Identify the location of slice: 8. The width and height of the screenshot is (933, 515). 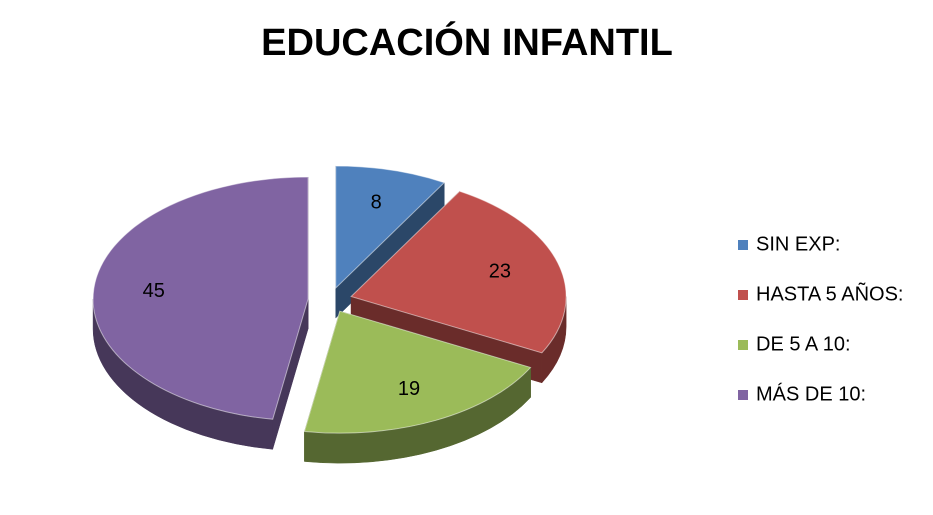
(390, 242).